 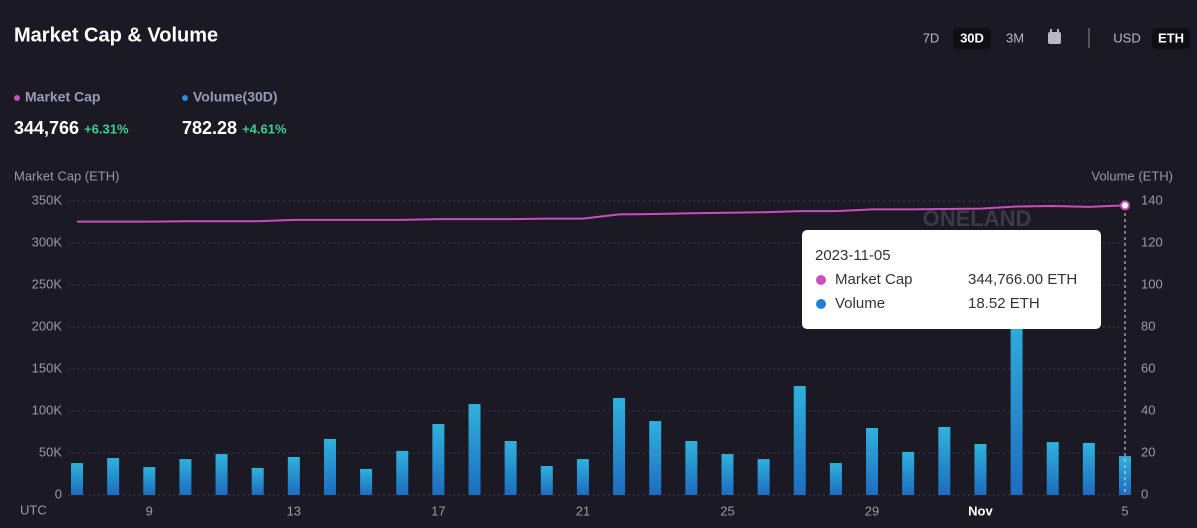 What do you see at coordinates (1148, 409) in the screenshot?
I see `y2-tick-label: 40` at bounding box center [1148, 409].